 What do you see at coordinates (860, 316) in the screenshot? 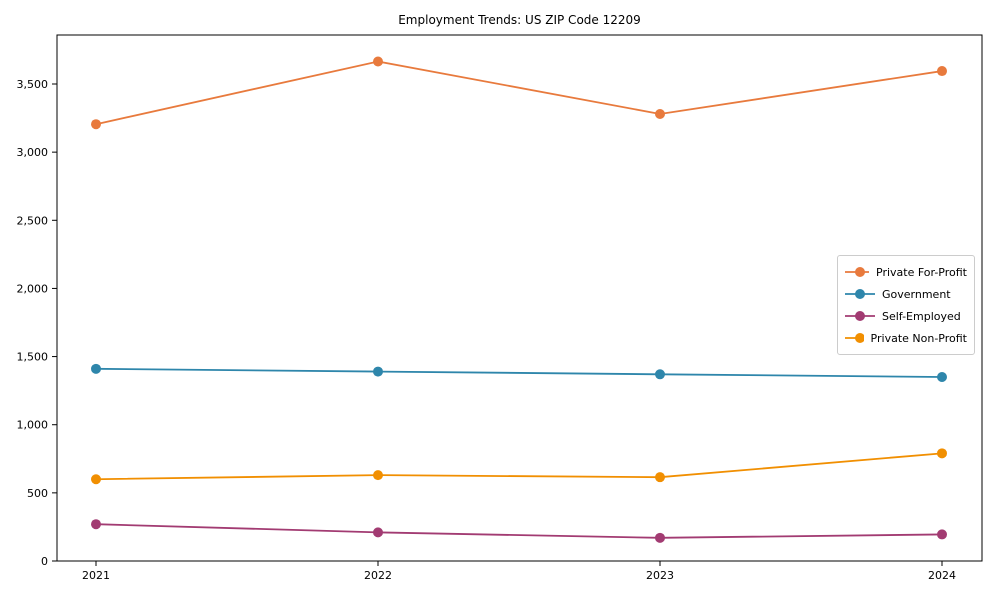
I see `legend-marker-self-employed` at bounding box center [860, 316].